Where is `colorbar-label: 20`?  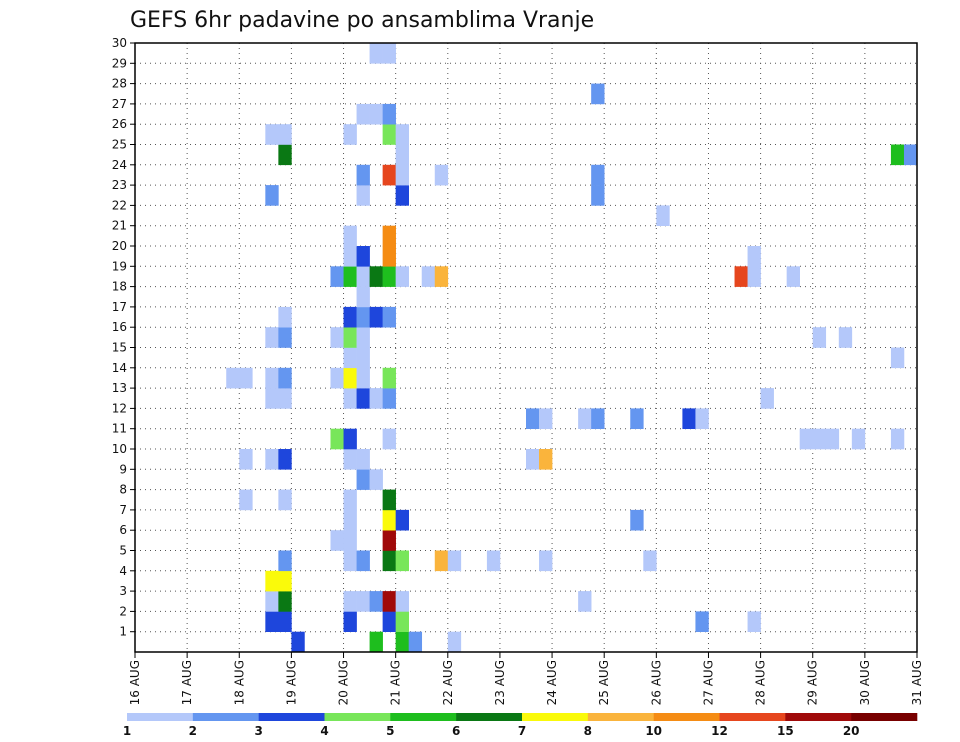
colorbar-label: 20 is located at coordinates (851, 731).